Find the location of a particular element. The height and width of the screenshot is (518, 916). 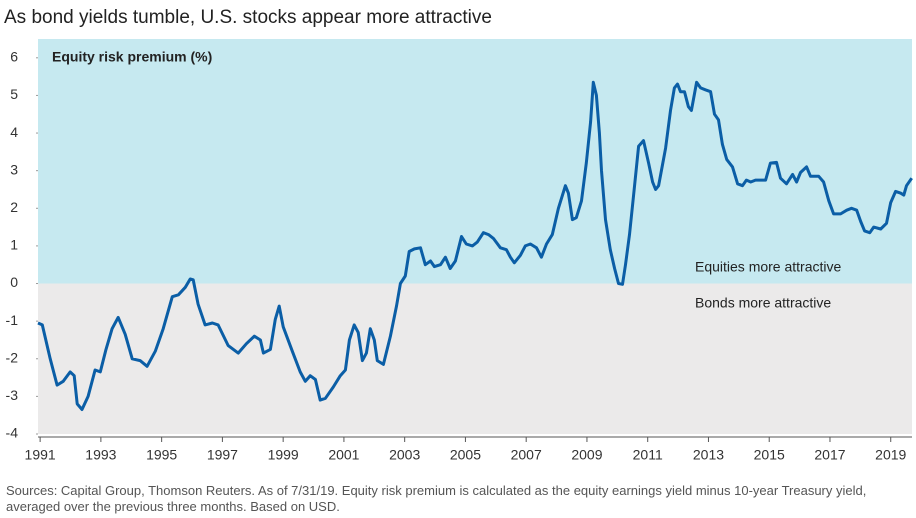

x-tick-label: 2019 is located at coordinates (890, 455).